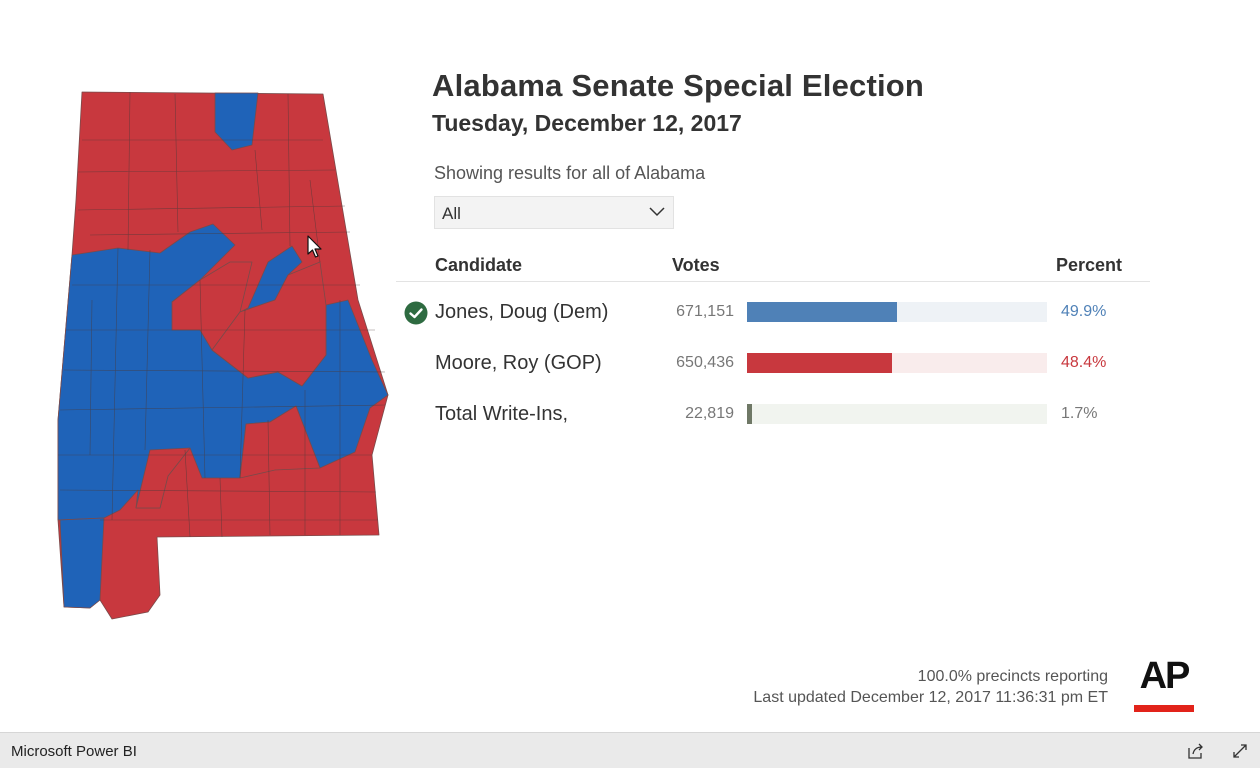  I want to click on header-divider, so click(773, 281).